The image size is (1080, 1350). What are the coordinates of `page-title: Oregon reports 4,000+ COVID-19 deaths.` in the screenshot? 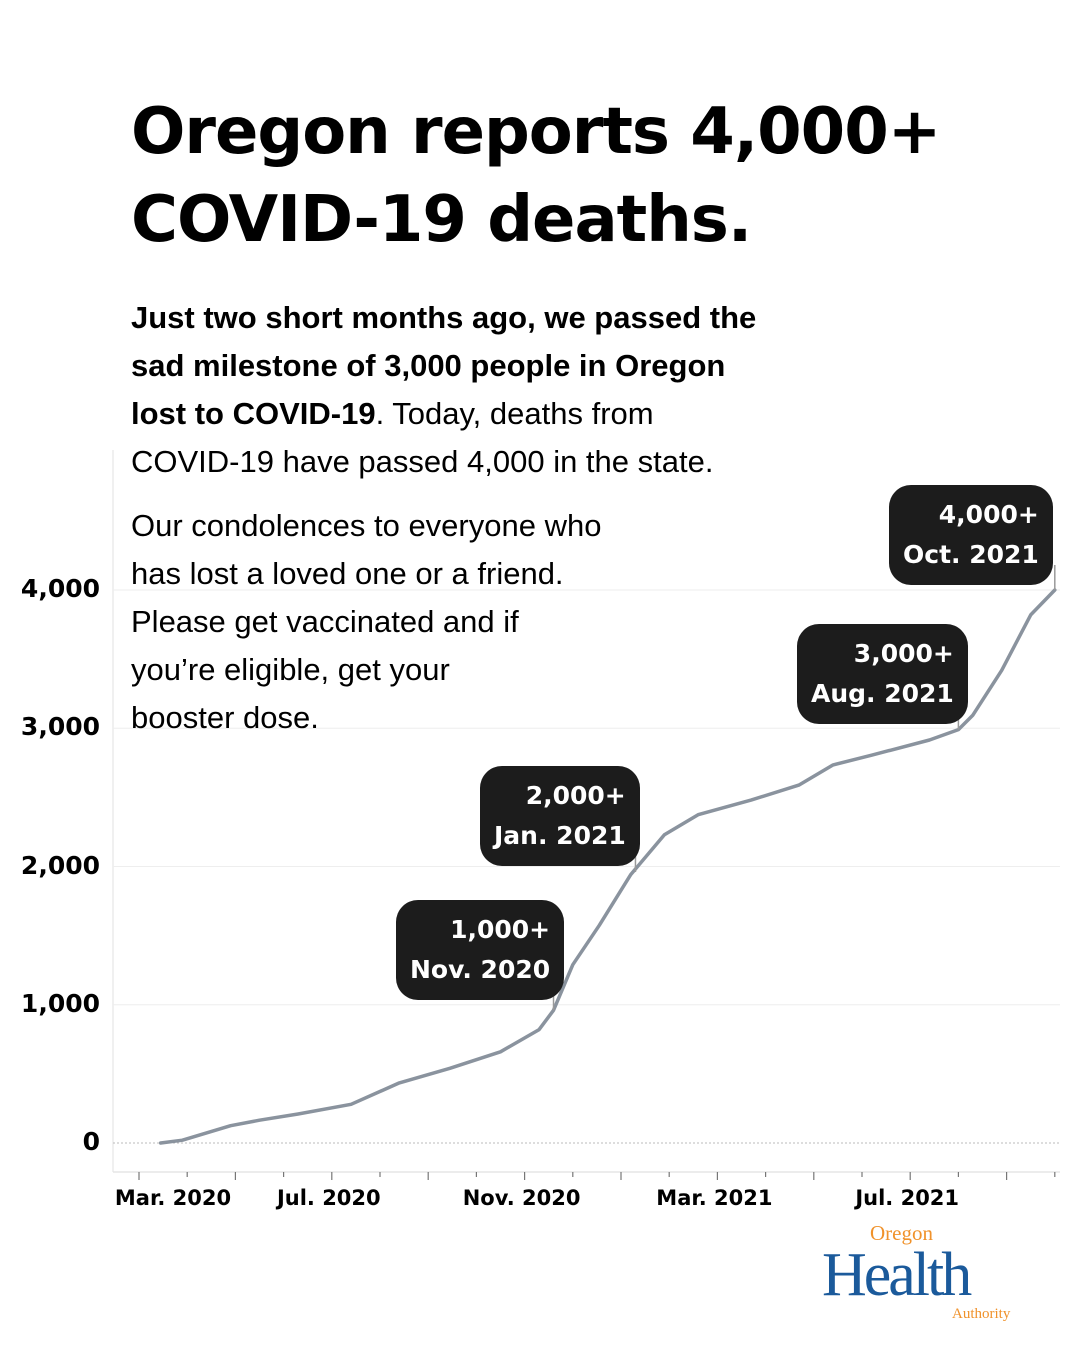 It's located at (536, 176).